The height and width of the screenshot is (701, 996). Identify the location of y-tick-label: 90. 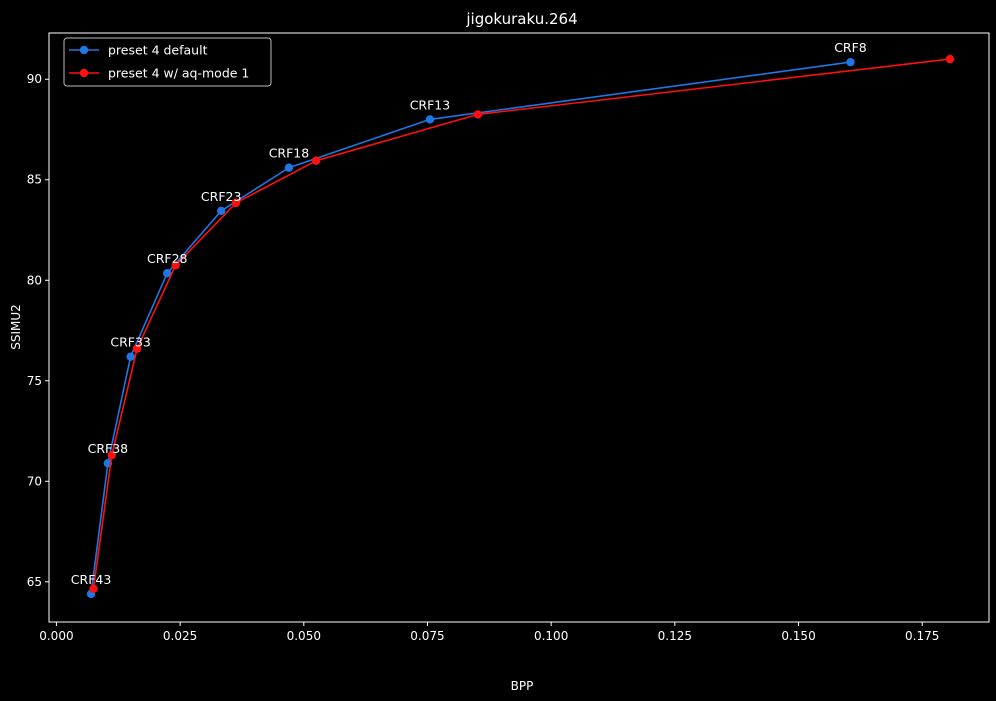
(34, 79).